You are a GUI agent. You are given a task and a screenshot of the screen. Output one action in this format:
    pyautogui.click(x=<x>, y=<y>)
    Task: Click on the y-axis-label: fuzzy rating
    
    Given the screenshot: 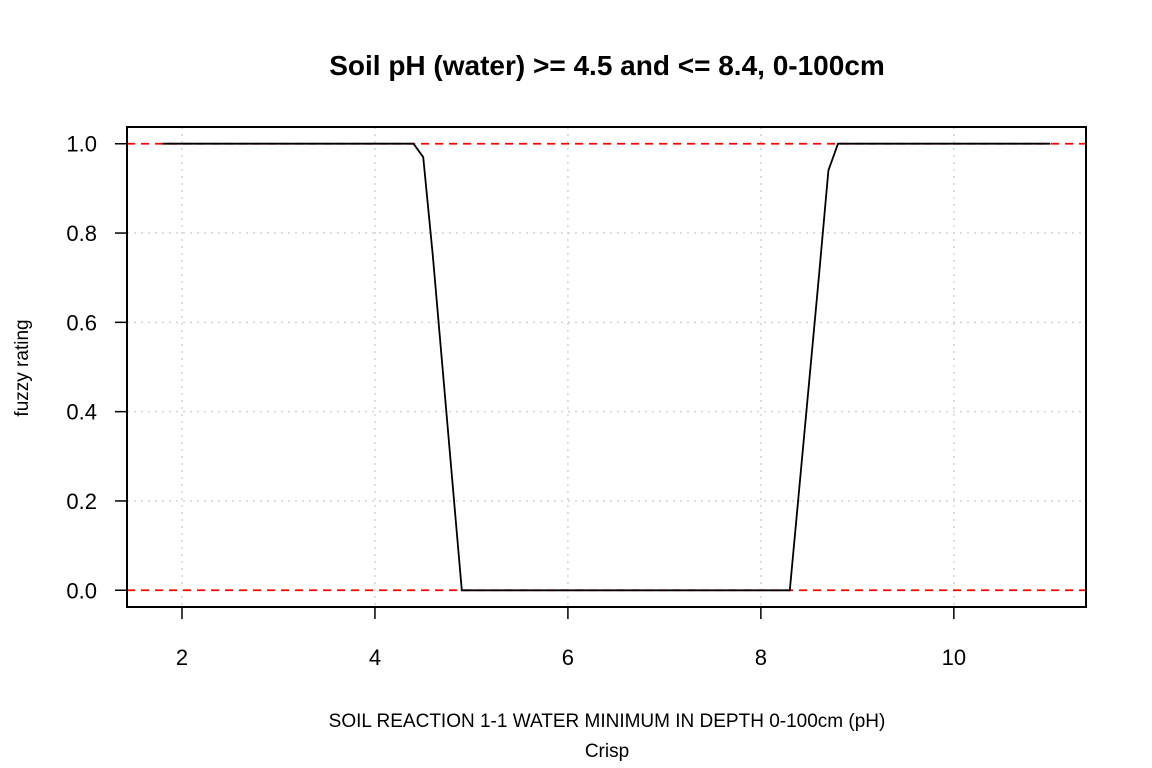 What is the action you would take?
    pyautogui.click(x=22, y=367)
    